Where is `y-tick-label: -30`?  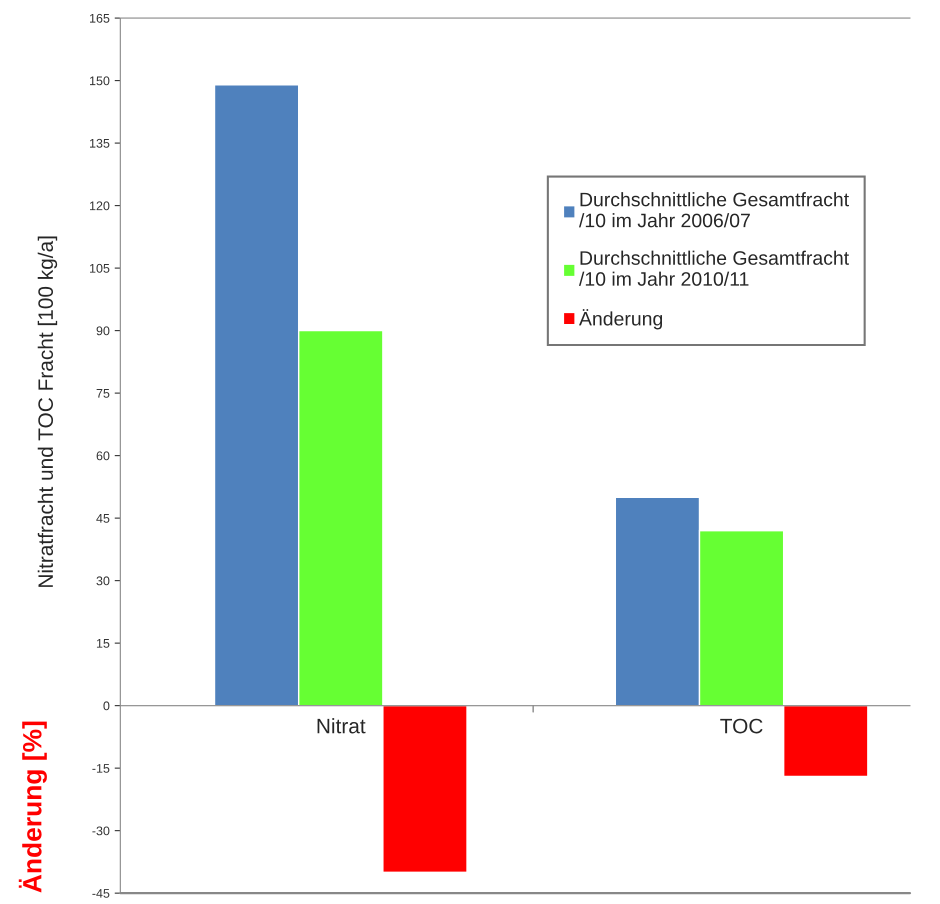
y-tick-label: -30 is located at coordinates (101, 831).